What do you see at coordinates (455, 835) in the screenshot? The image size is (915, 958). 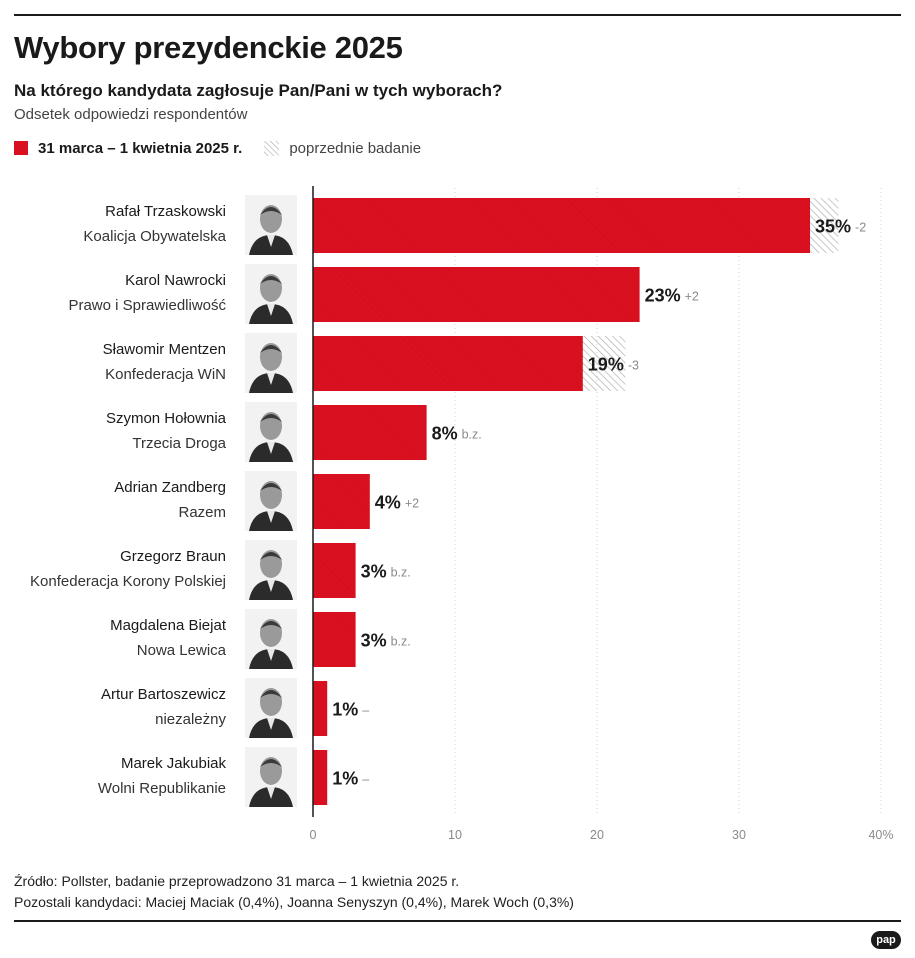 I see `x-tick-label: 10` at bounding box center [455, 835].